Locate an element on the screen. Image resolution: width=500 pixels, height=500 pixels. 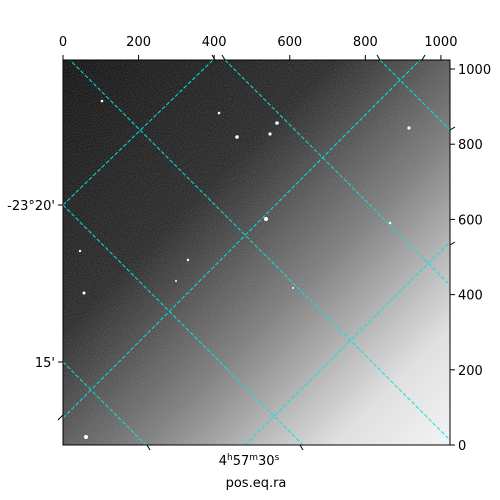
x-tick-label: 1000 is located at coordinates (440, 42).